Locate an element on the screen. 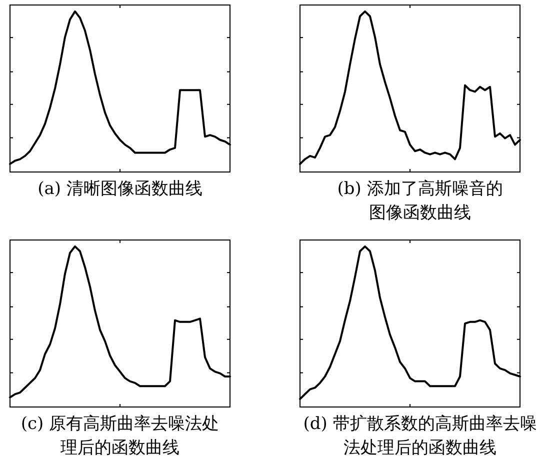 The height and width of the screenshot is (465, 550). text: (d) 带扩散系数的高斯曲率去噪法处理后的函数曲线 is located at coordinates (420, 436).